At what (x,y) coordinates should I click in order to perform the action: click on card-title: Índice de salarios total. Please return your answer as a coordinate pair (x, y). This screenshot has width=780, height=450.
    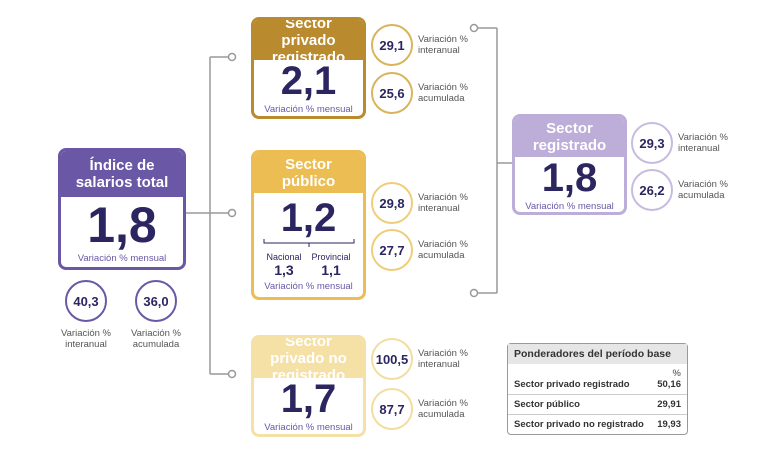
    Looking at the image, I should click on (122, 174).